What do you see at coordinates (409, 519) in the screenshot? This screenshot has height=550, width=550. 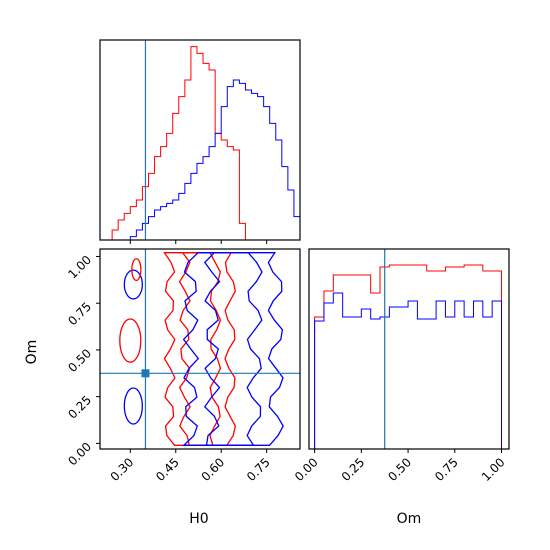 I see `x-axis-label-om: Om` at bounding box center [409, 519].